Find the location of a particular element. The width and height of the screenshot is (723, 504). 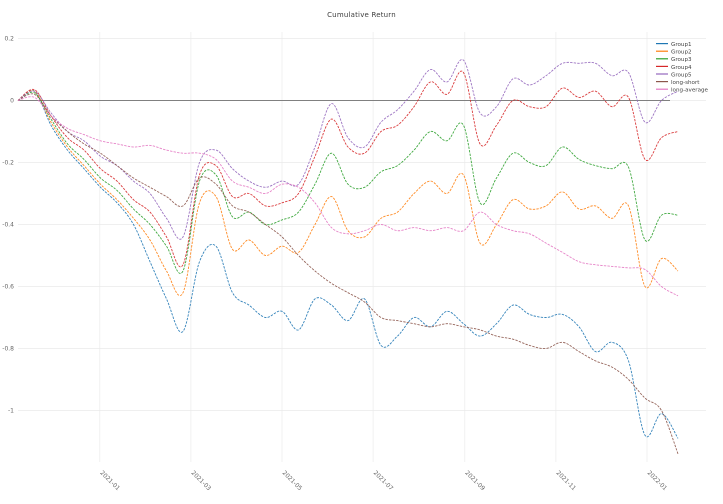

y-tick-label: 0 is located at coordinates (12, 101).